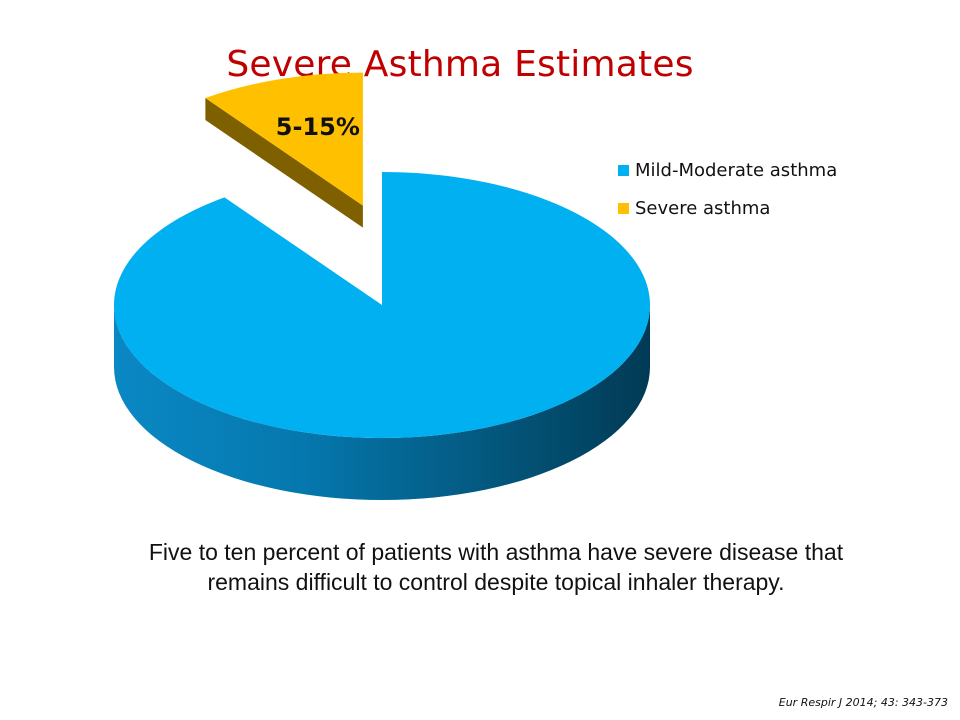 The width and height of the screenshot is (960, 720). I want to click on data-label-severe: 5-15%, so click(318, 127).